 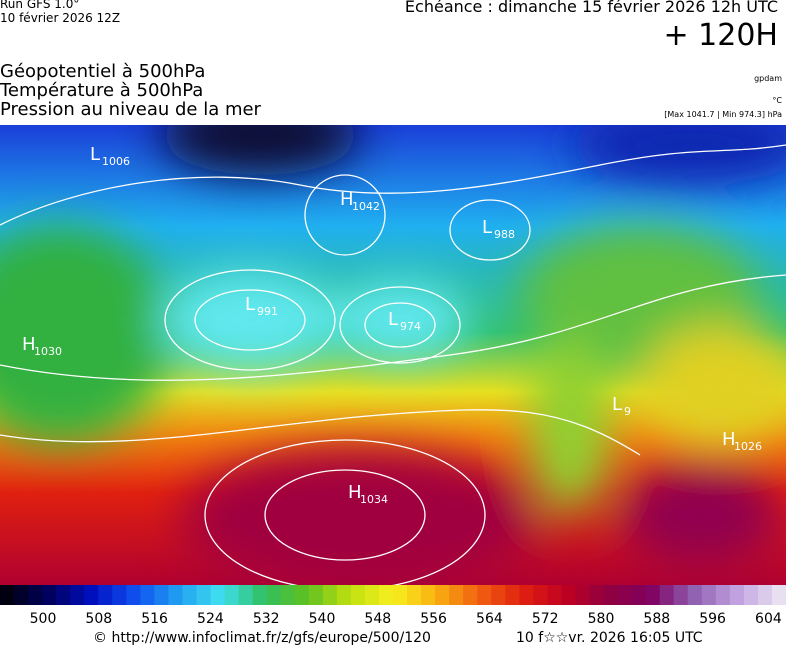 What do you see at coordinates (721, 35) in the screenshot?
I see `lead-time: + 120H` at bounding box center [721, 35].